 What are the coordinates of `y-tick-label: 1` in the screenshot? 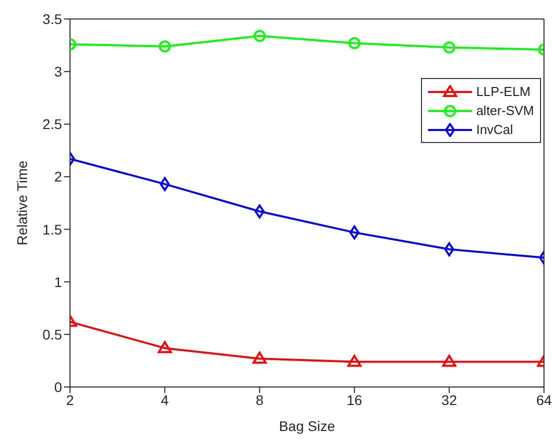 It's located at (58, 282).